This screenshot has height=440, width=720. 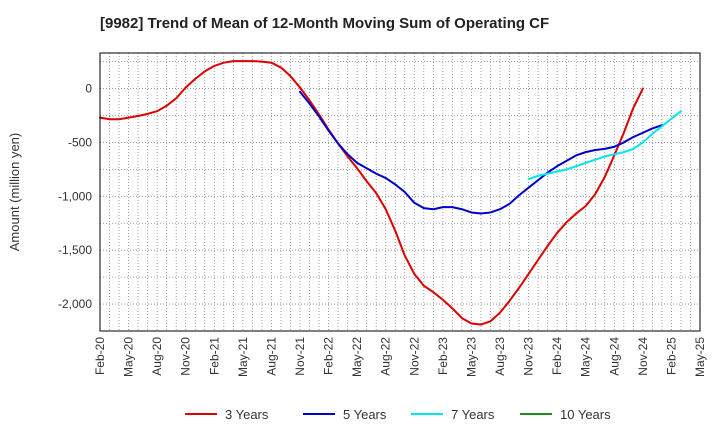 What do you see at coordinates (481, 152) in the screenshot?
I see `series-line-5-years` at bounding box center [481, 152].